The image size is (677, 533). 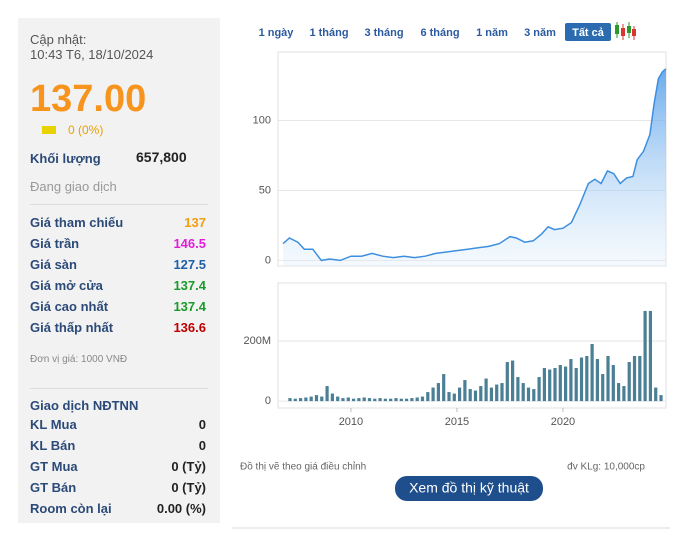 What do you see at coordinates (65, 158) in the screenshot?
I see `volume-label: Khối lượng` at bounding box center [65, 158].